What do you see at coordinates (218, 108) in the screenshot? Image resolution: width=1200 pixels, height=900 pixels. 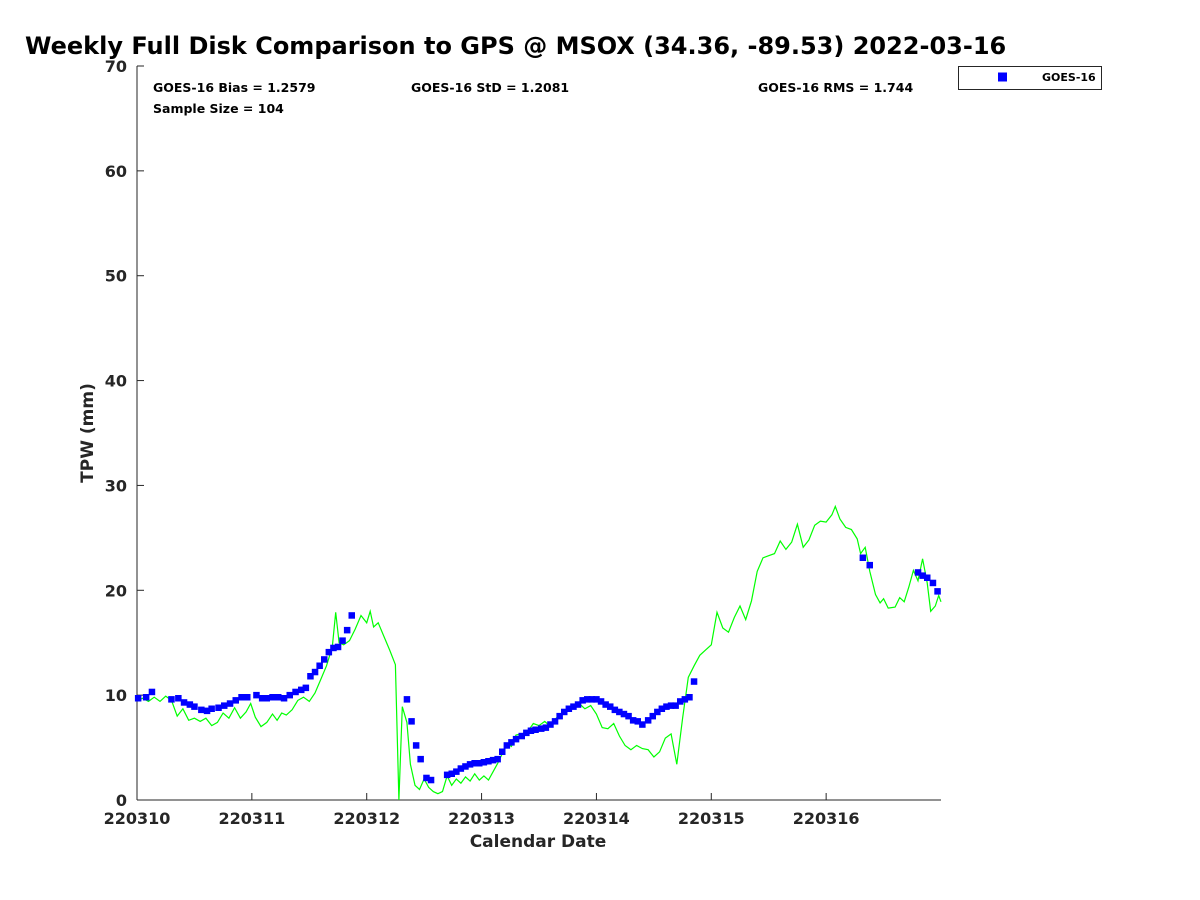 I see `stat-sample-size: Sample Size = 104` at bounding box center [218, 108].